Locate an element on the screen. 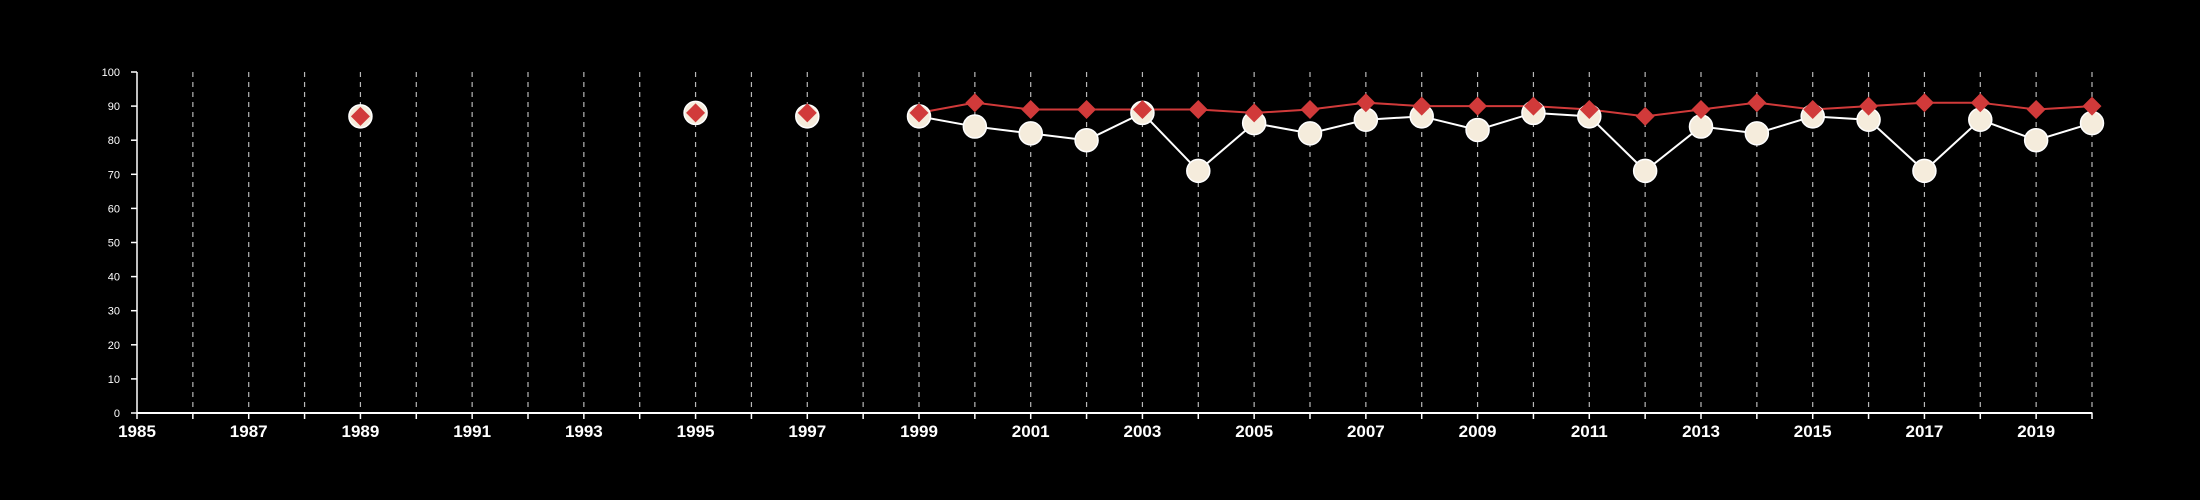 Image resolution: width=2200 pixels, height=500 pixels. y-tick-label: 90 is located at coordinates (114, 107).